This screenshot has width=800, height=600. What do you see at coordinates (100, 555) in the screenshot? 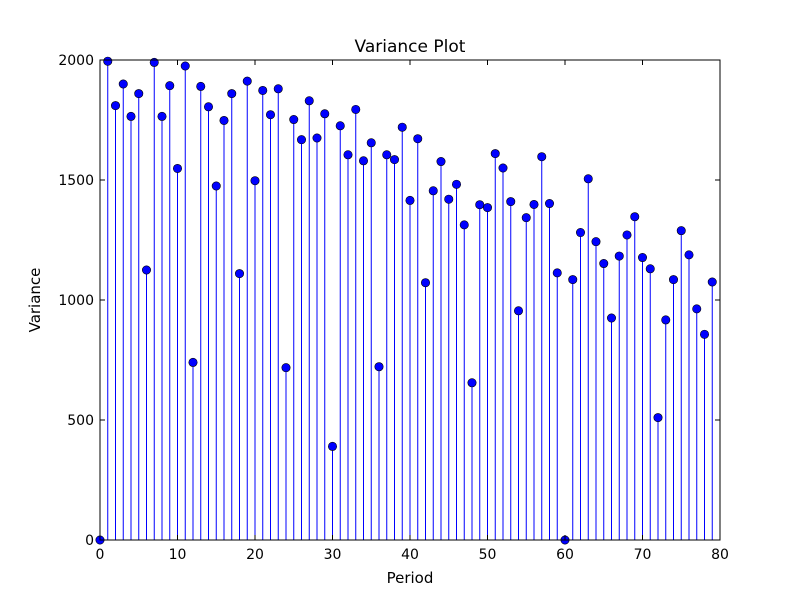
I see `x-tick-label: 0` at bounding box center [100, 555].